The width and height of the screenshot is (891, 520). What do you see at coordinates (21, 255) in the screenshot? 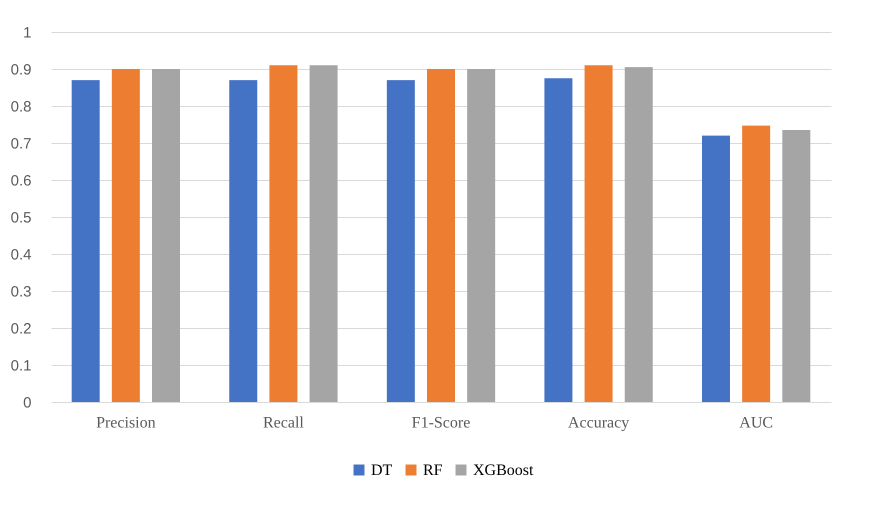
I see `y-tick-label: 0.4` at bounding box center [21, 255].